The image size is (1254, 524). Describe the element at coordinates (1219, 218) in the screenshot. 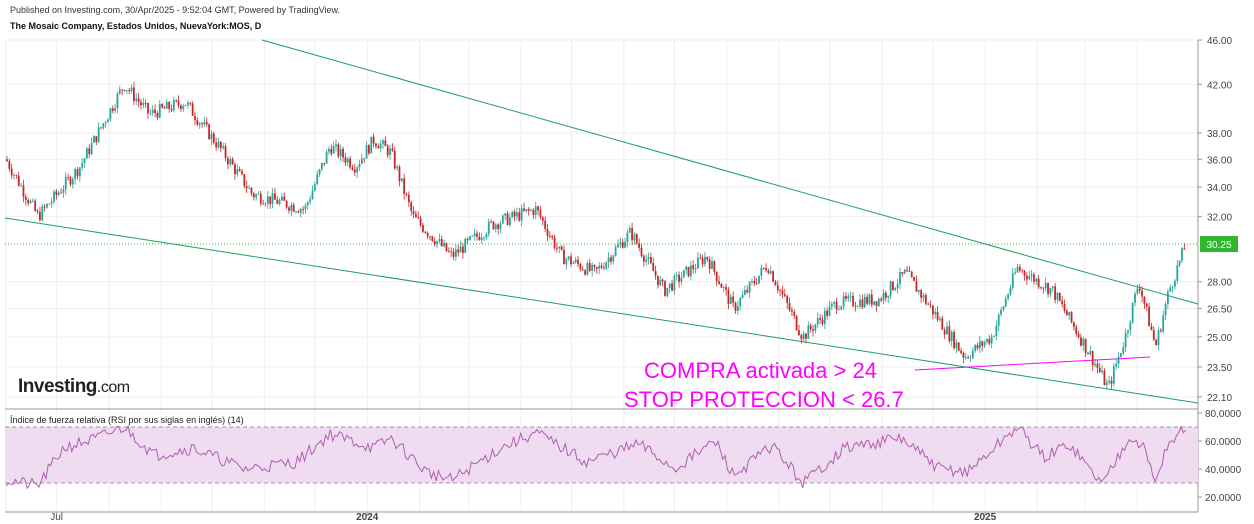

I see `price-tick-label: 32.00` at that location.